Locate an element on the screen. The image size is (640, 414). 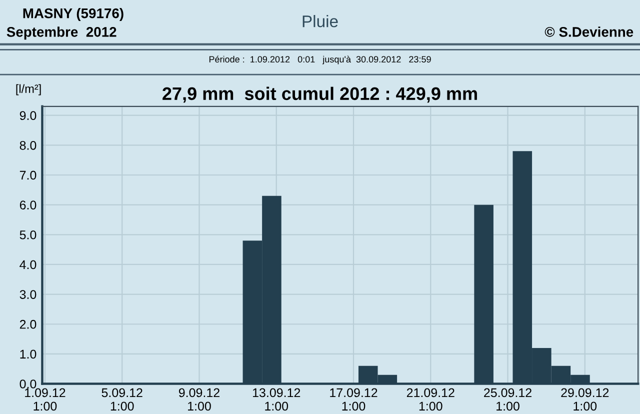
x-tick-label: 5.09.12 1:00 is located at coordinates (122, 399).